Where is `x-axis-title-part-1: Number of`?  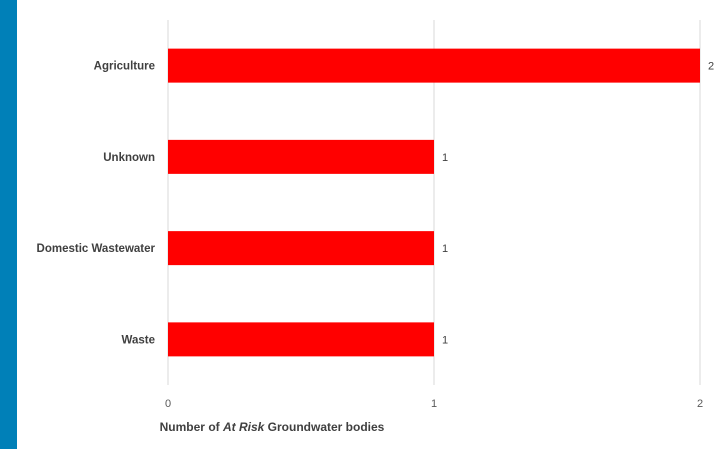
x-axis-title-part-1: Number of is located at coordinates (191, 427).